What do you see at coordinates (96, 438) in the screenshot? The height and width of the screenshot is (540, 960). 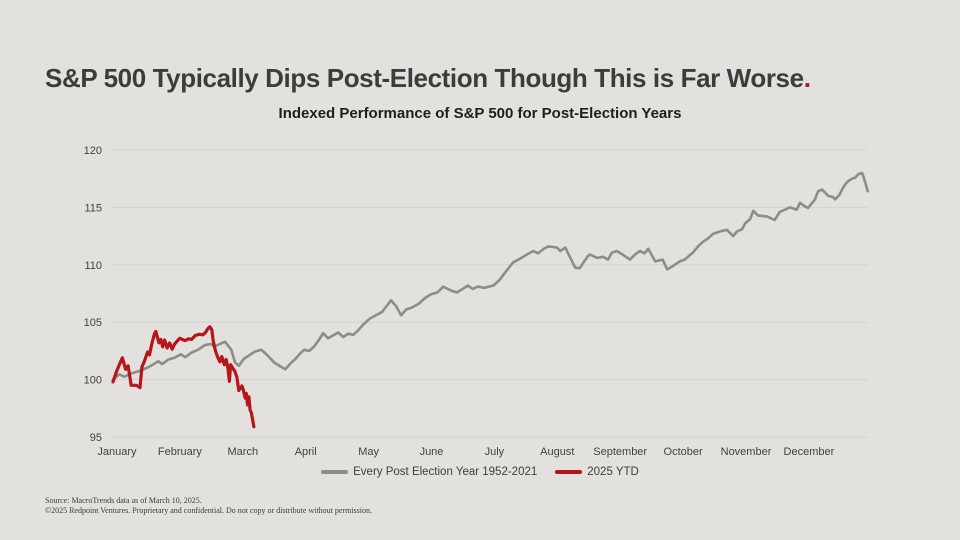 I see `y-axis-tick-95: 95` at bounding box center [96, 438].